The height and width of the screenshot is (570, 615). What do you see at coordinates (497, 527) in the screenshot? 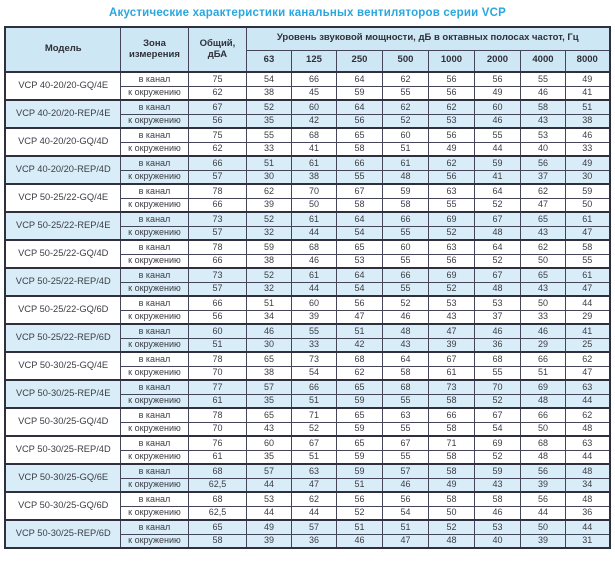
I see `value-cell-2000hz: 53` at bounding box center [497, 527].